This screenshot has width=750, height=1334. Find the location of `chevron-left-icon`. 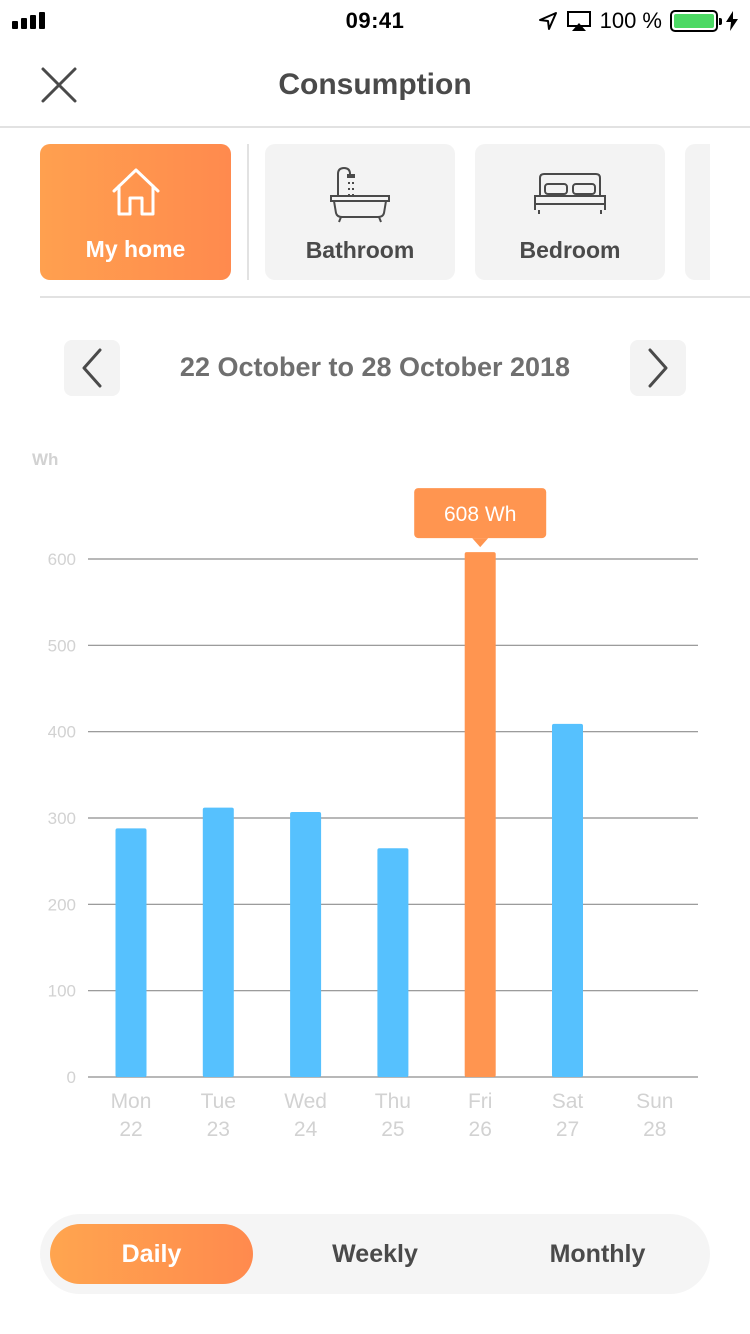

chevron-left-icon is located at coordinates (92, 368).